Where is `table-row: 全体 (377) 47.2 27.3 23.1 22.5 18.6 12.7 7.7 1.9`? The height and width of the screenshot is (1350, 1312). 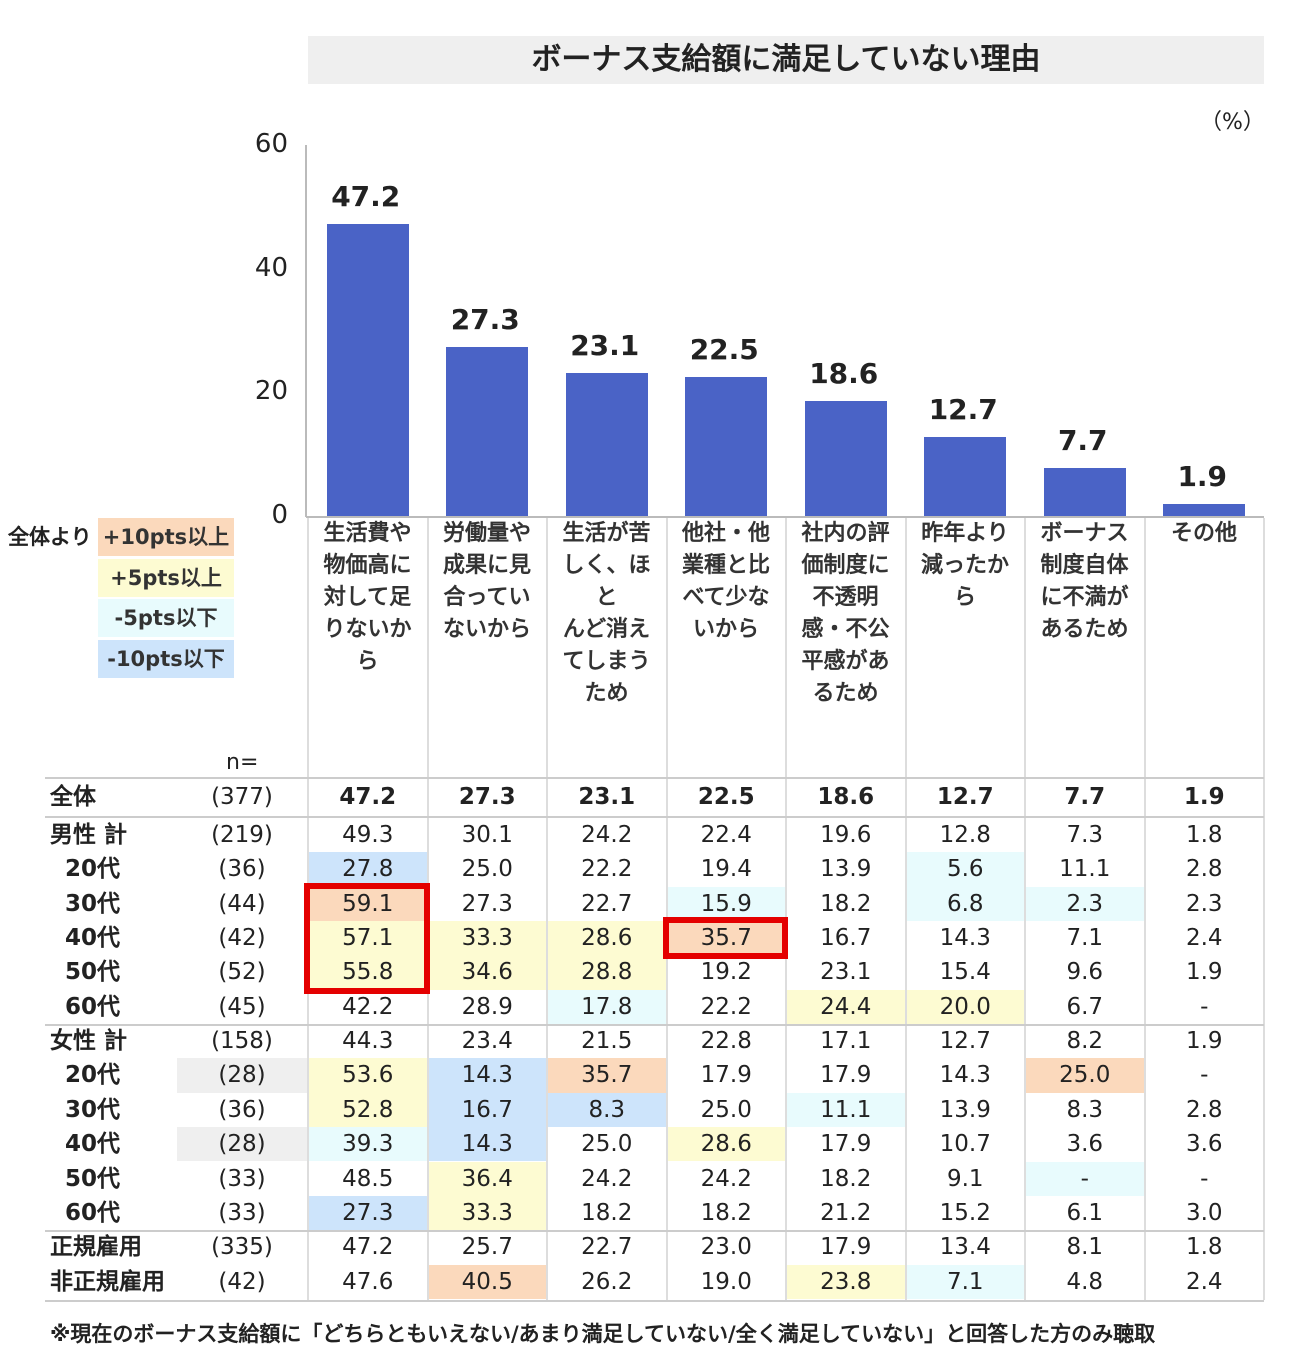 table-row: 全体 (377) 47.2 27.3 23.1 22.5 18.6 12.7 7.7 1.9 is located at coordinates (654, 798).